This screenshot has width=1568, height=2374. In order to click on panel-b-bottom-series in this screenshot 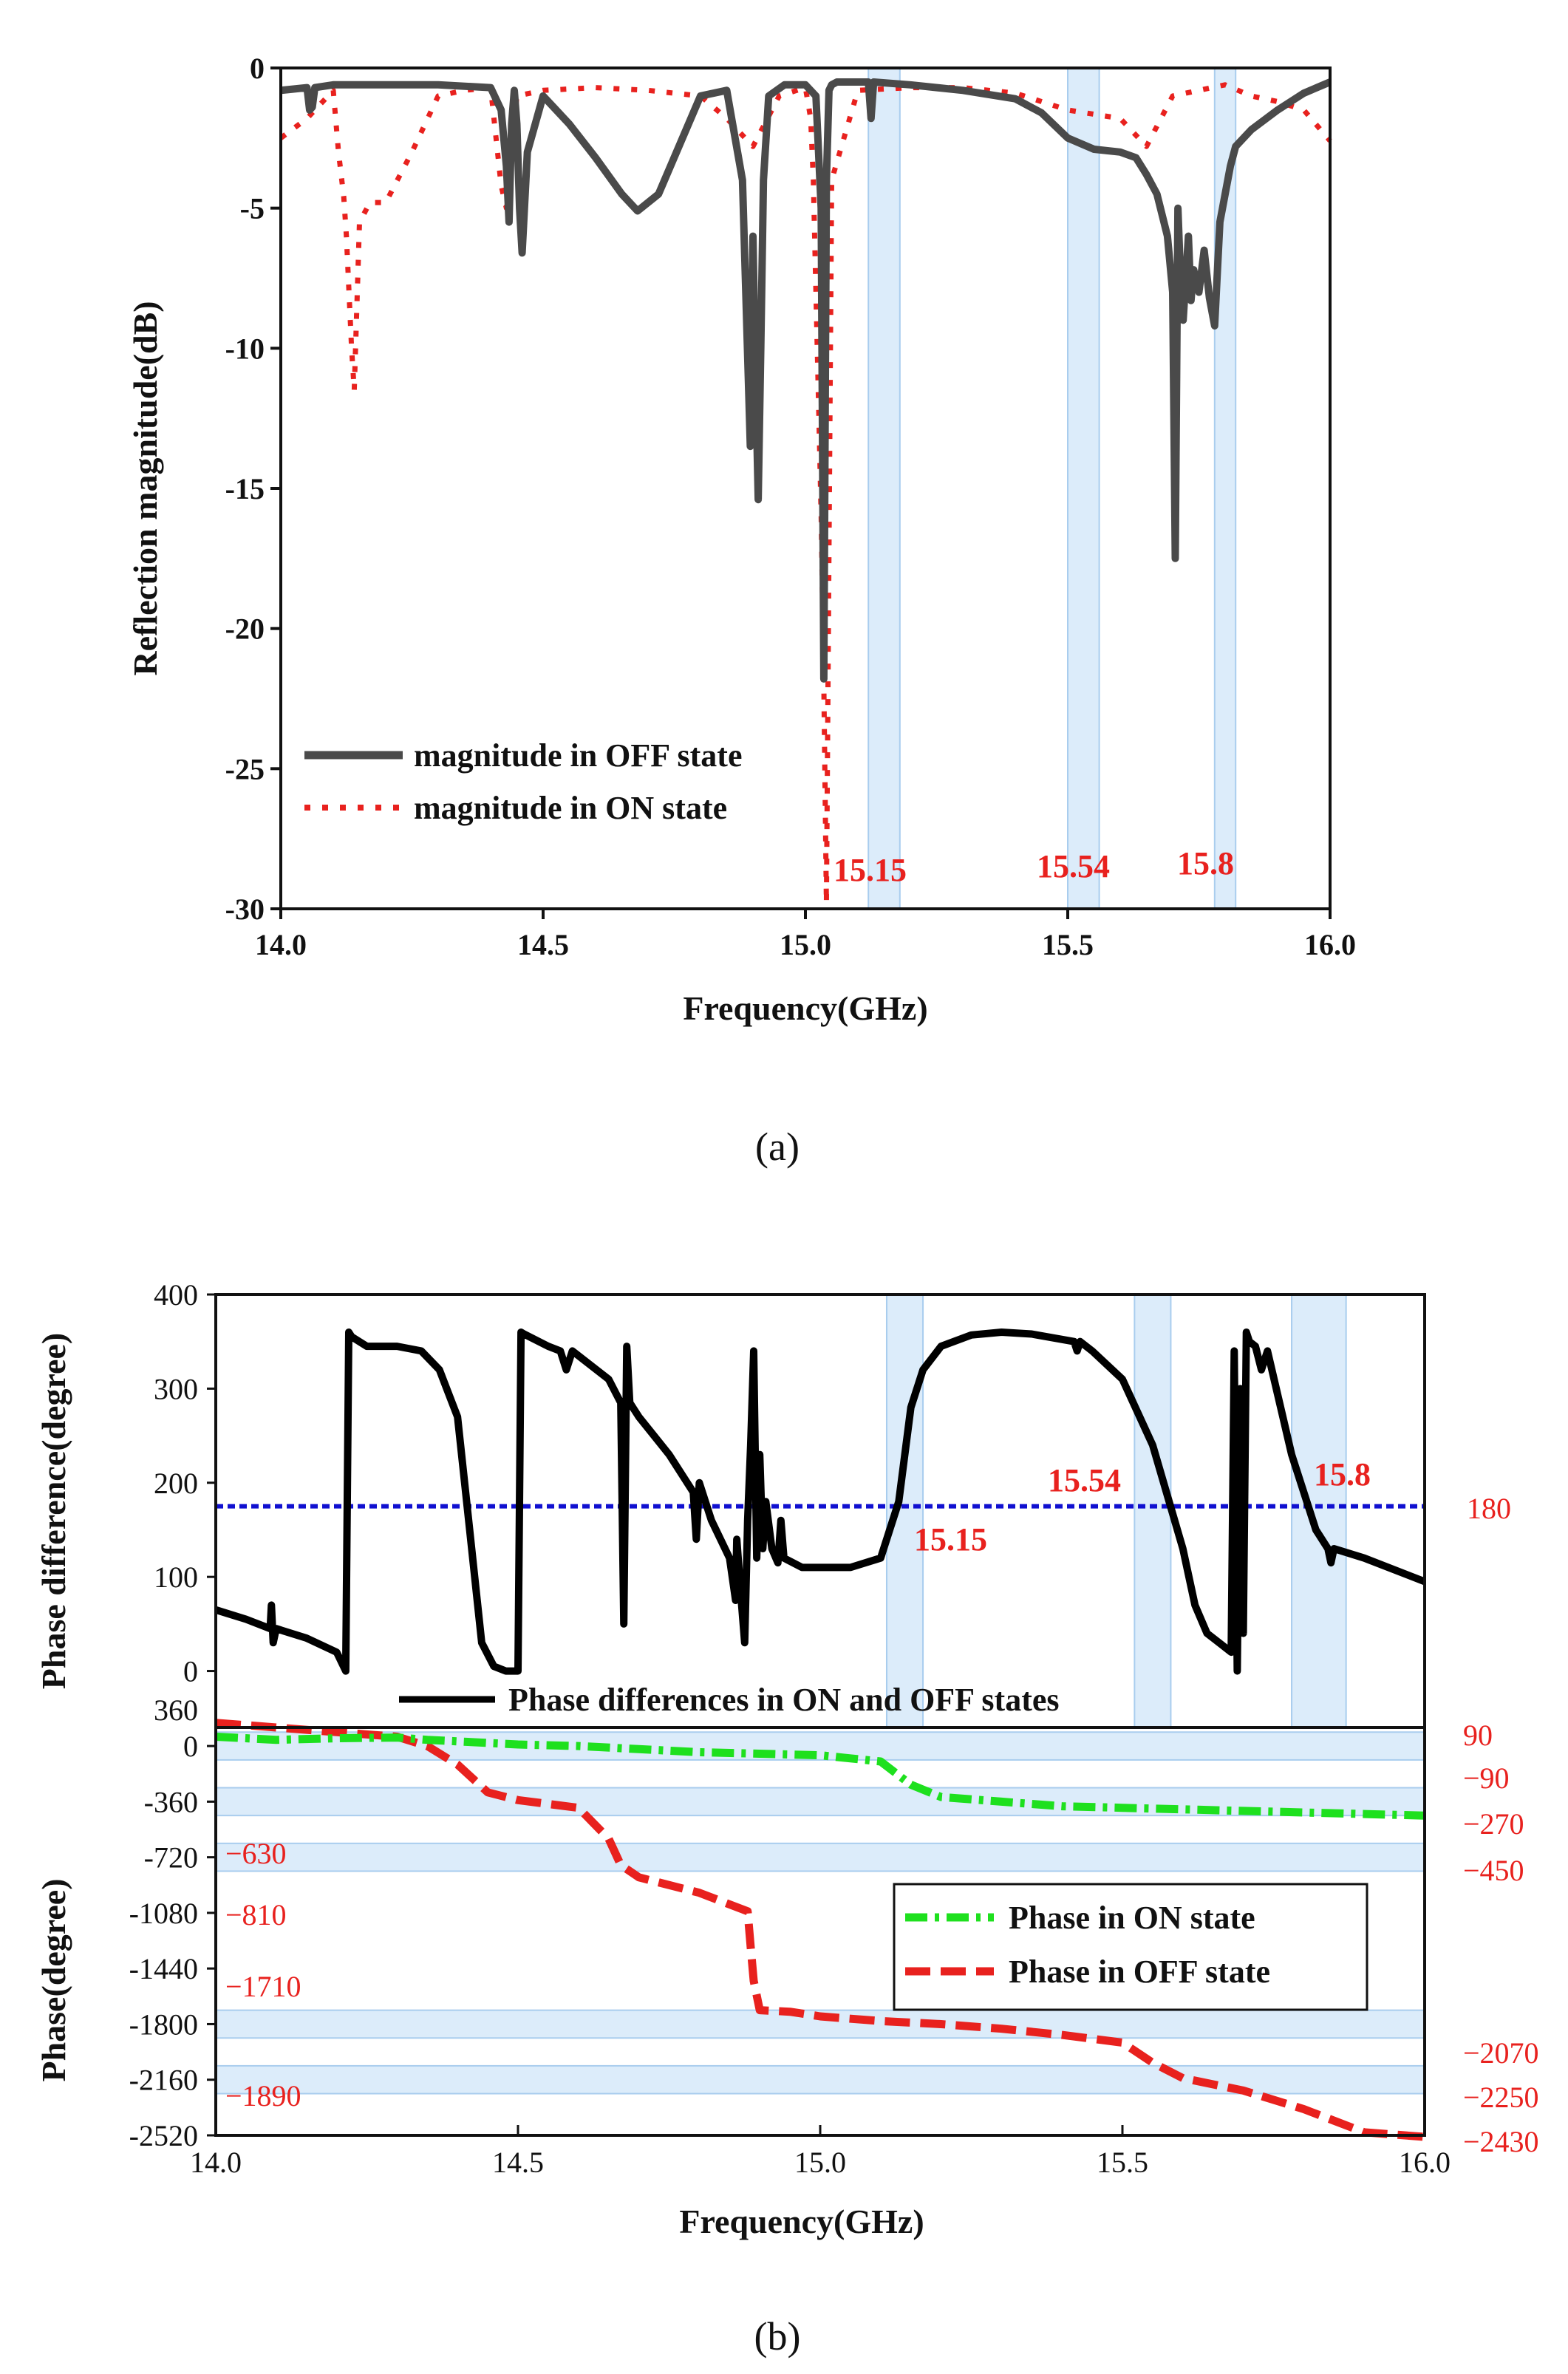, I will do `click(820, 1930)`.